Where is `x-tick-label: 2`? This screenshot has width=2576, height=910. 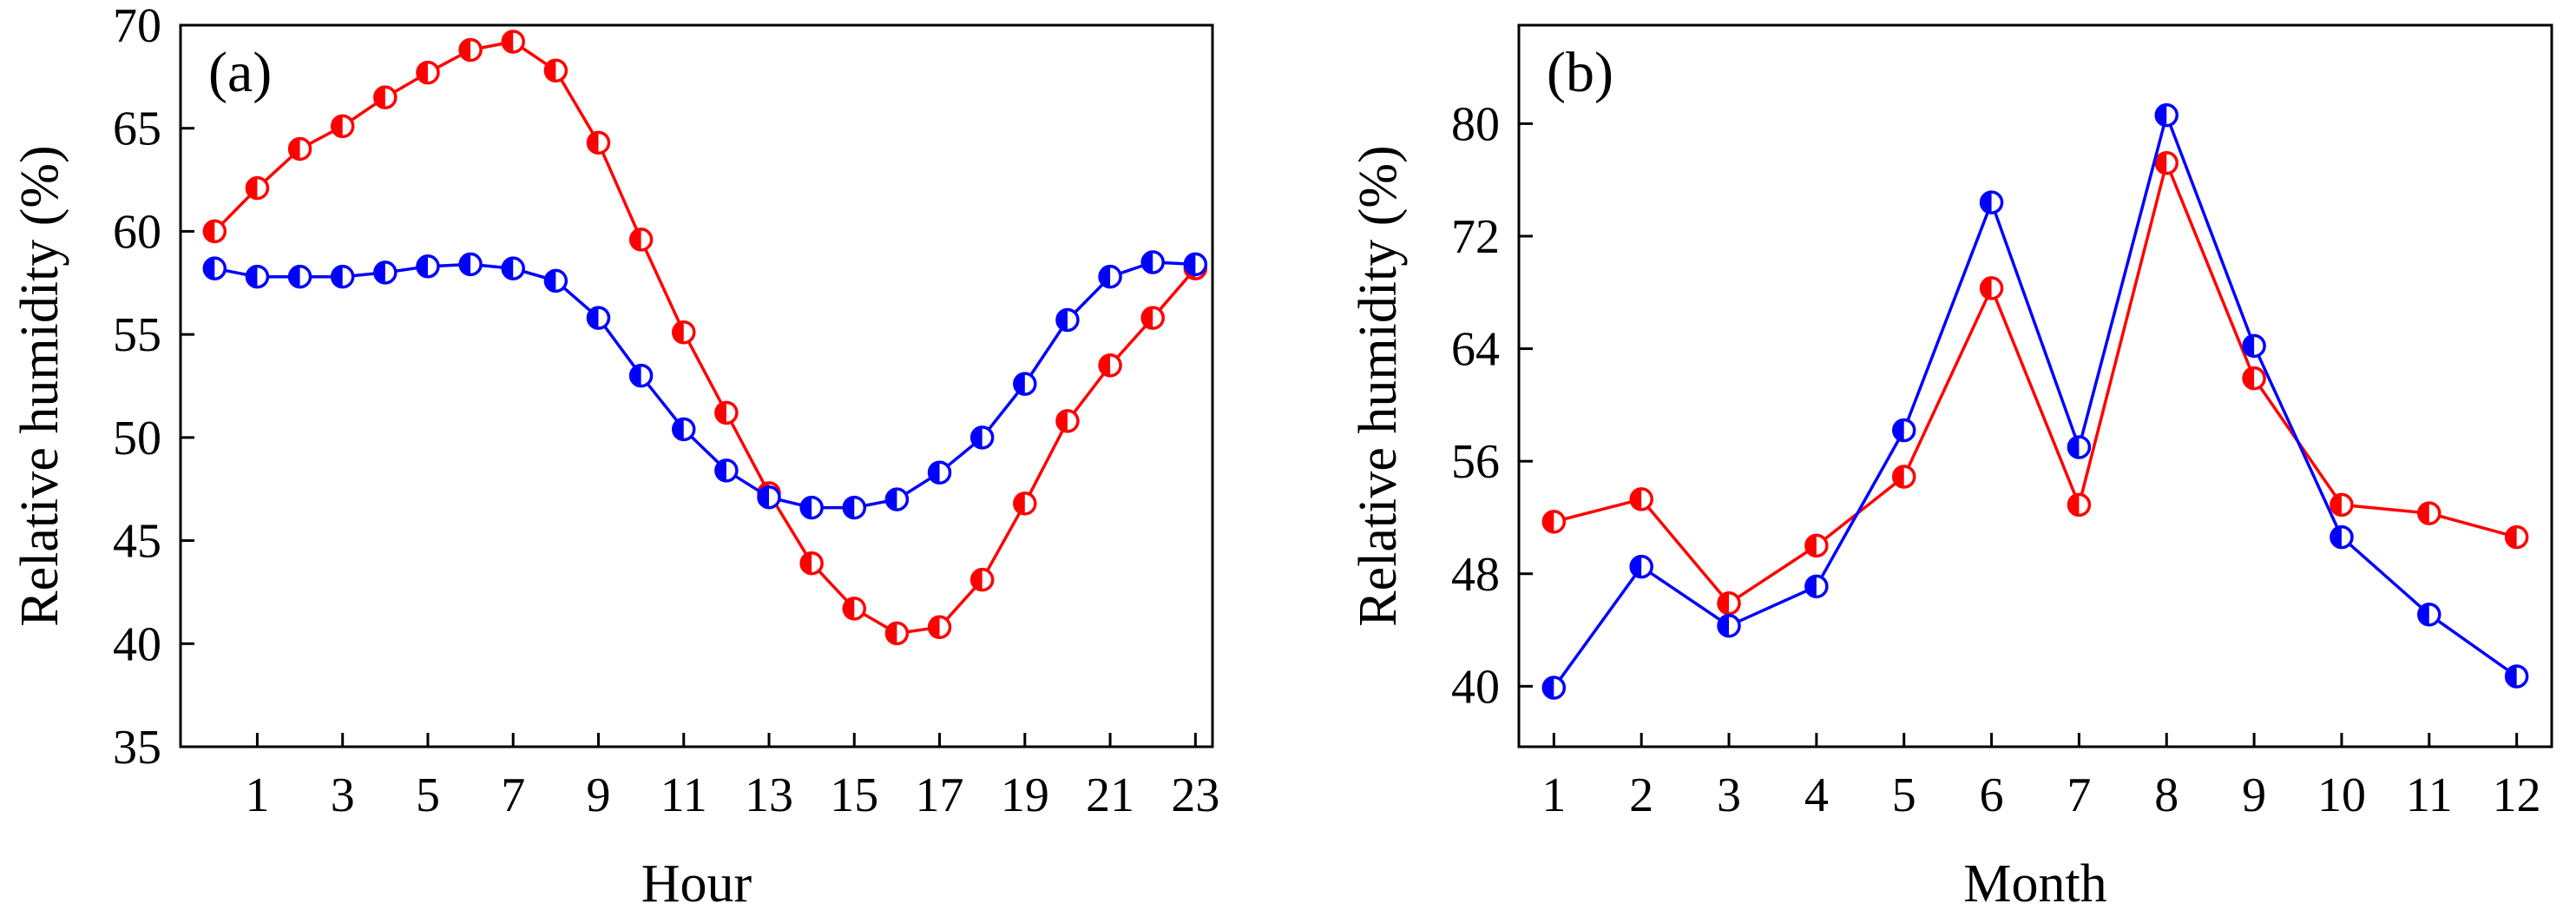
x-tick-label: 2 is located at coordinates (1641, 795).